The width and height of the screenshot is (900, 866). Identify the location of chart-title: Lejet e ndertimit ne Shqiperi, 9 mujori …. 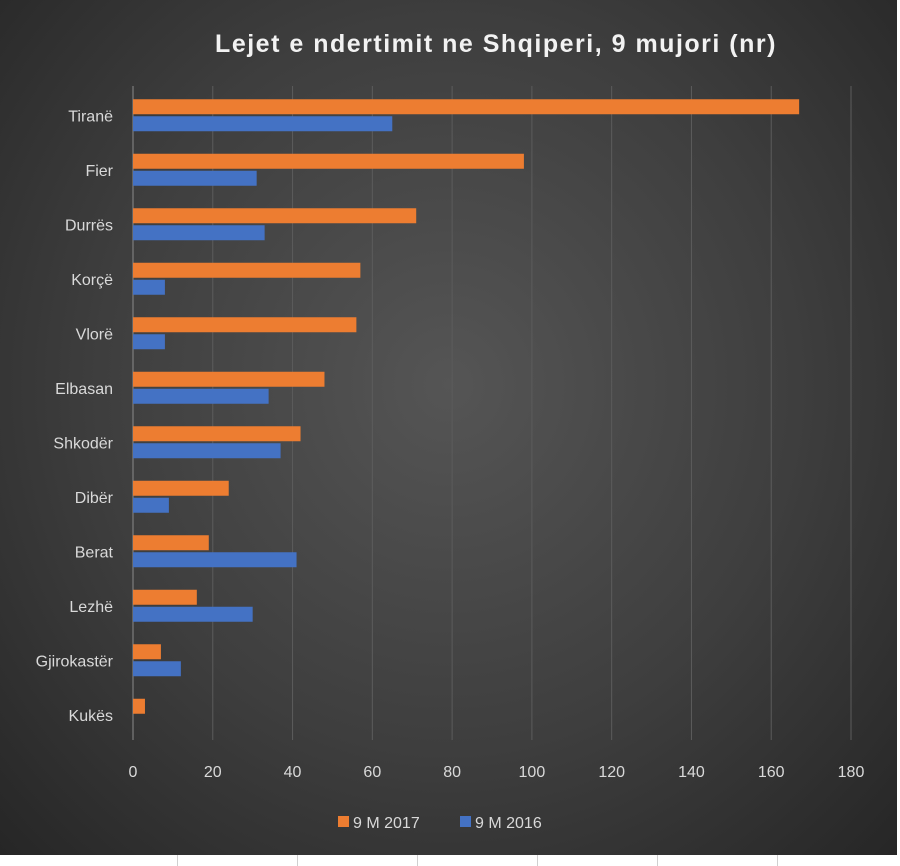
(496, 44).